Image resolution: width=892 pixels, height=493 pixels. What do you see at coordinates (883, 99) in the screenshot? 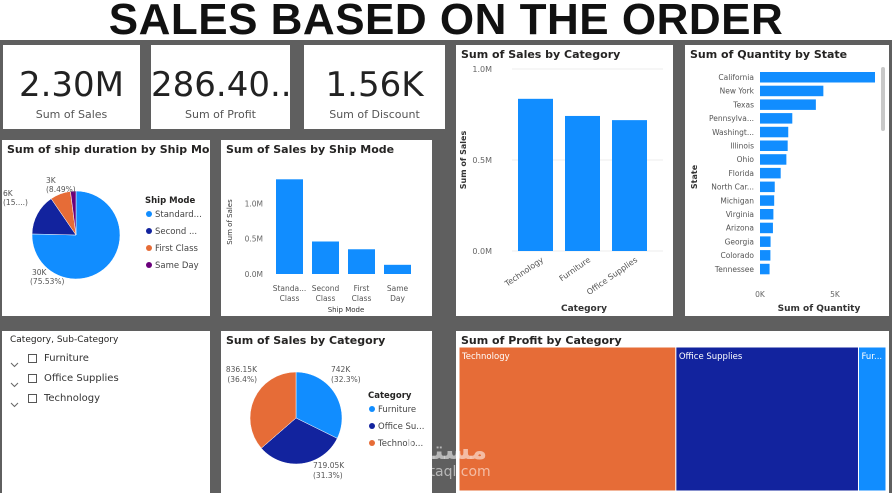
I see `scrollbar-thumb` at bounding box center [883, 99].